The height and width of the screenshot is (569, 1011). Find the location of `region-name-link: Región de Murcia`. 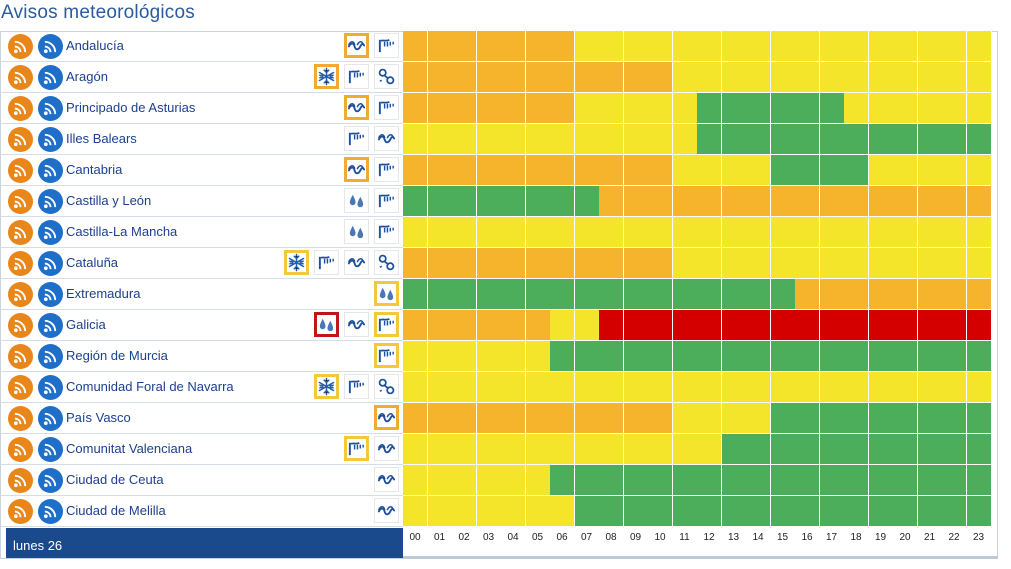

region-name-link: Región de Murcia is located at coordinates (117, 355).